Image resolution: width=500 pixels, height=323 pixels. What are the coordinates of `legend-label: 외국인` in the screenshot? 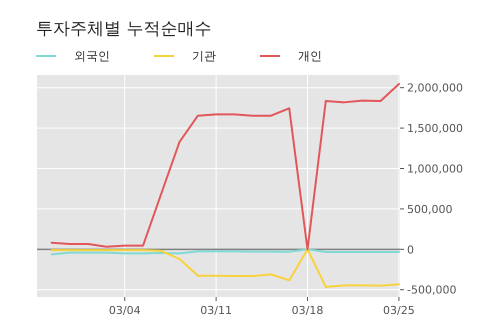 It's located at (92, 56).